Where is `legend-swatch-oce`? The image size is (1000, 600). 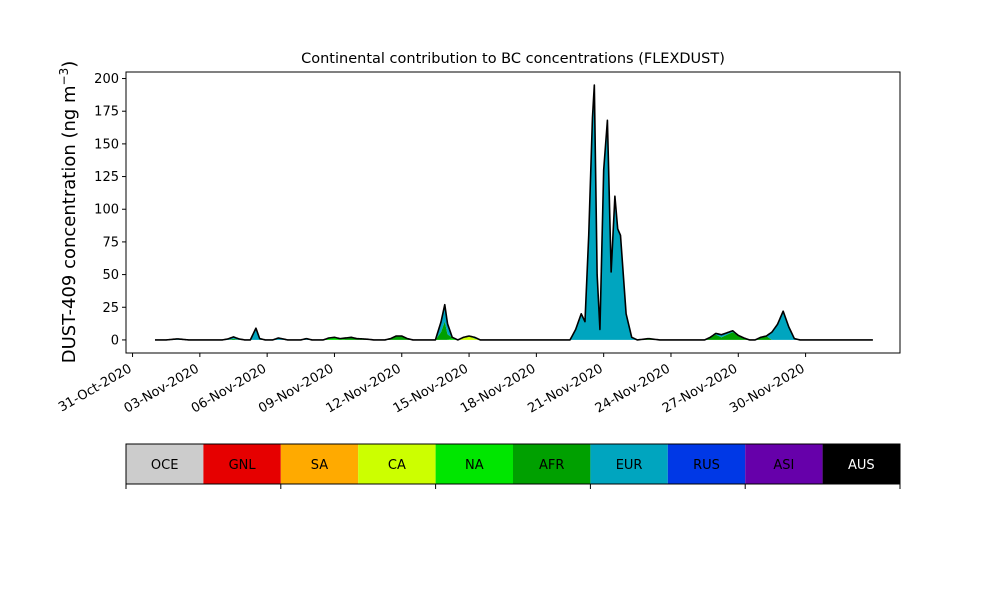 legend-swatch-oce is located at coordinates (165, 464).